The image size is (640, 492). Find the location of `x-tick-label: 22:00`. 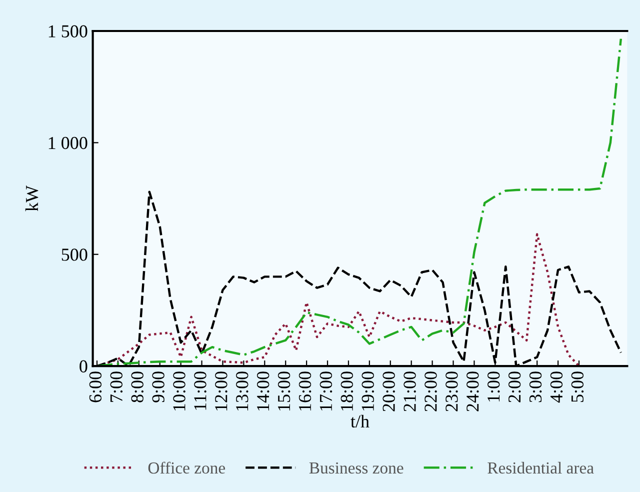

x-tick-label: 22:00 is located at coordinates (430, 392).